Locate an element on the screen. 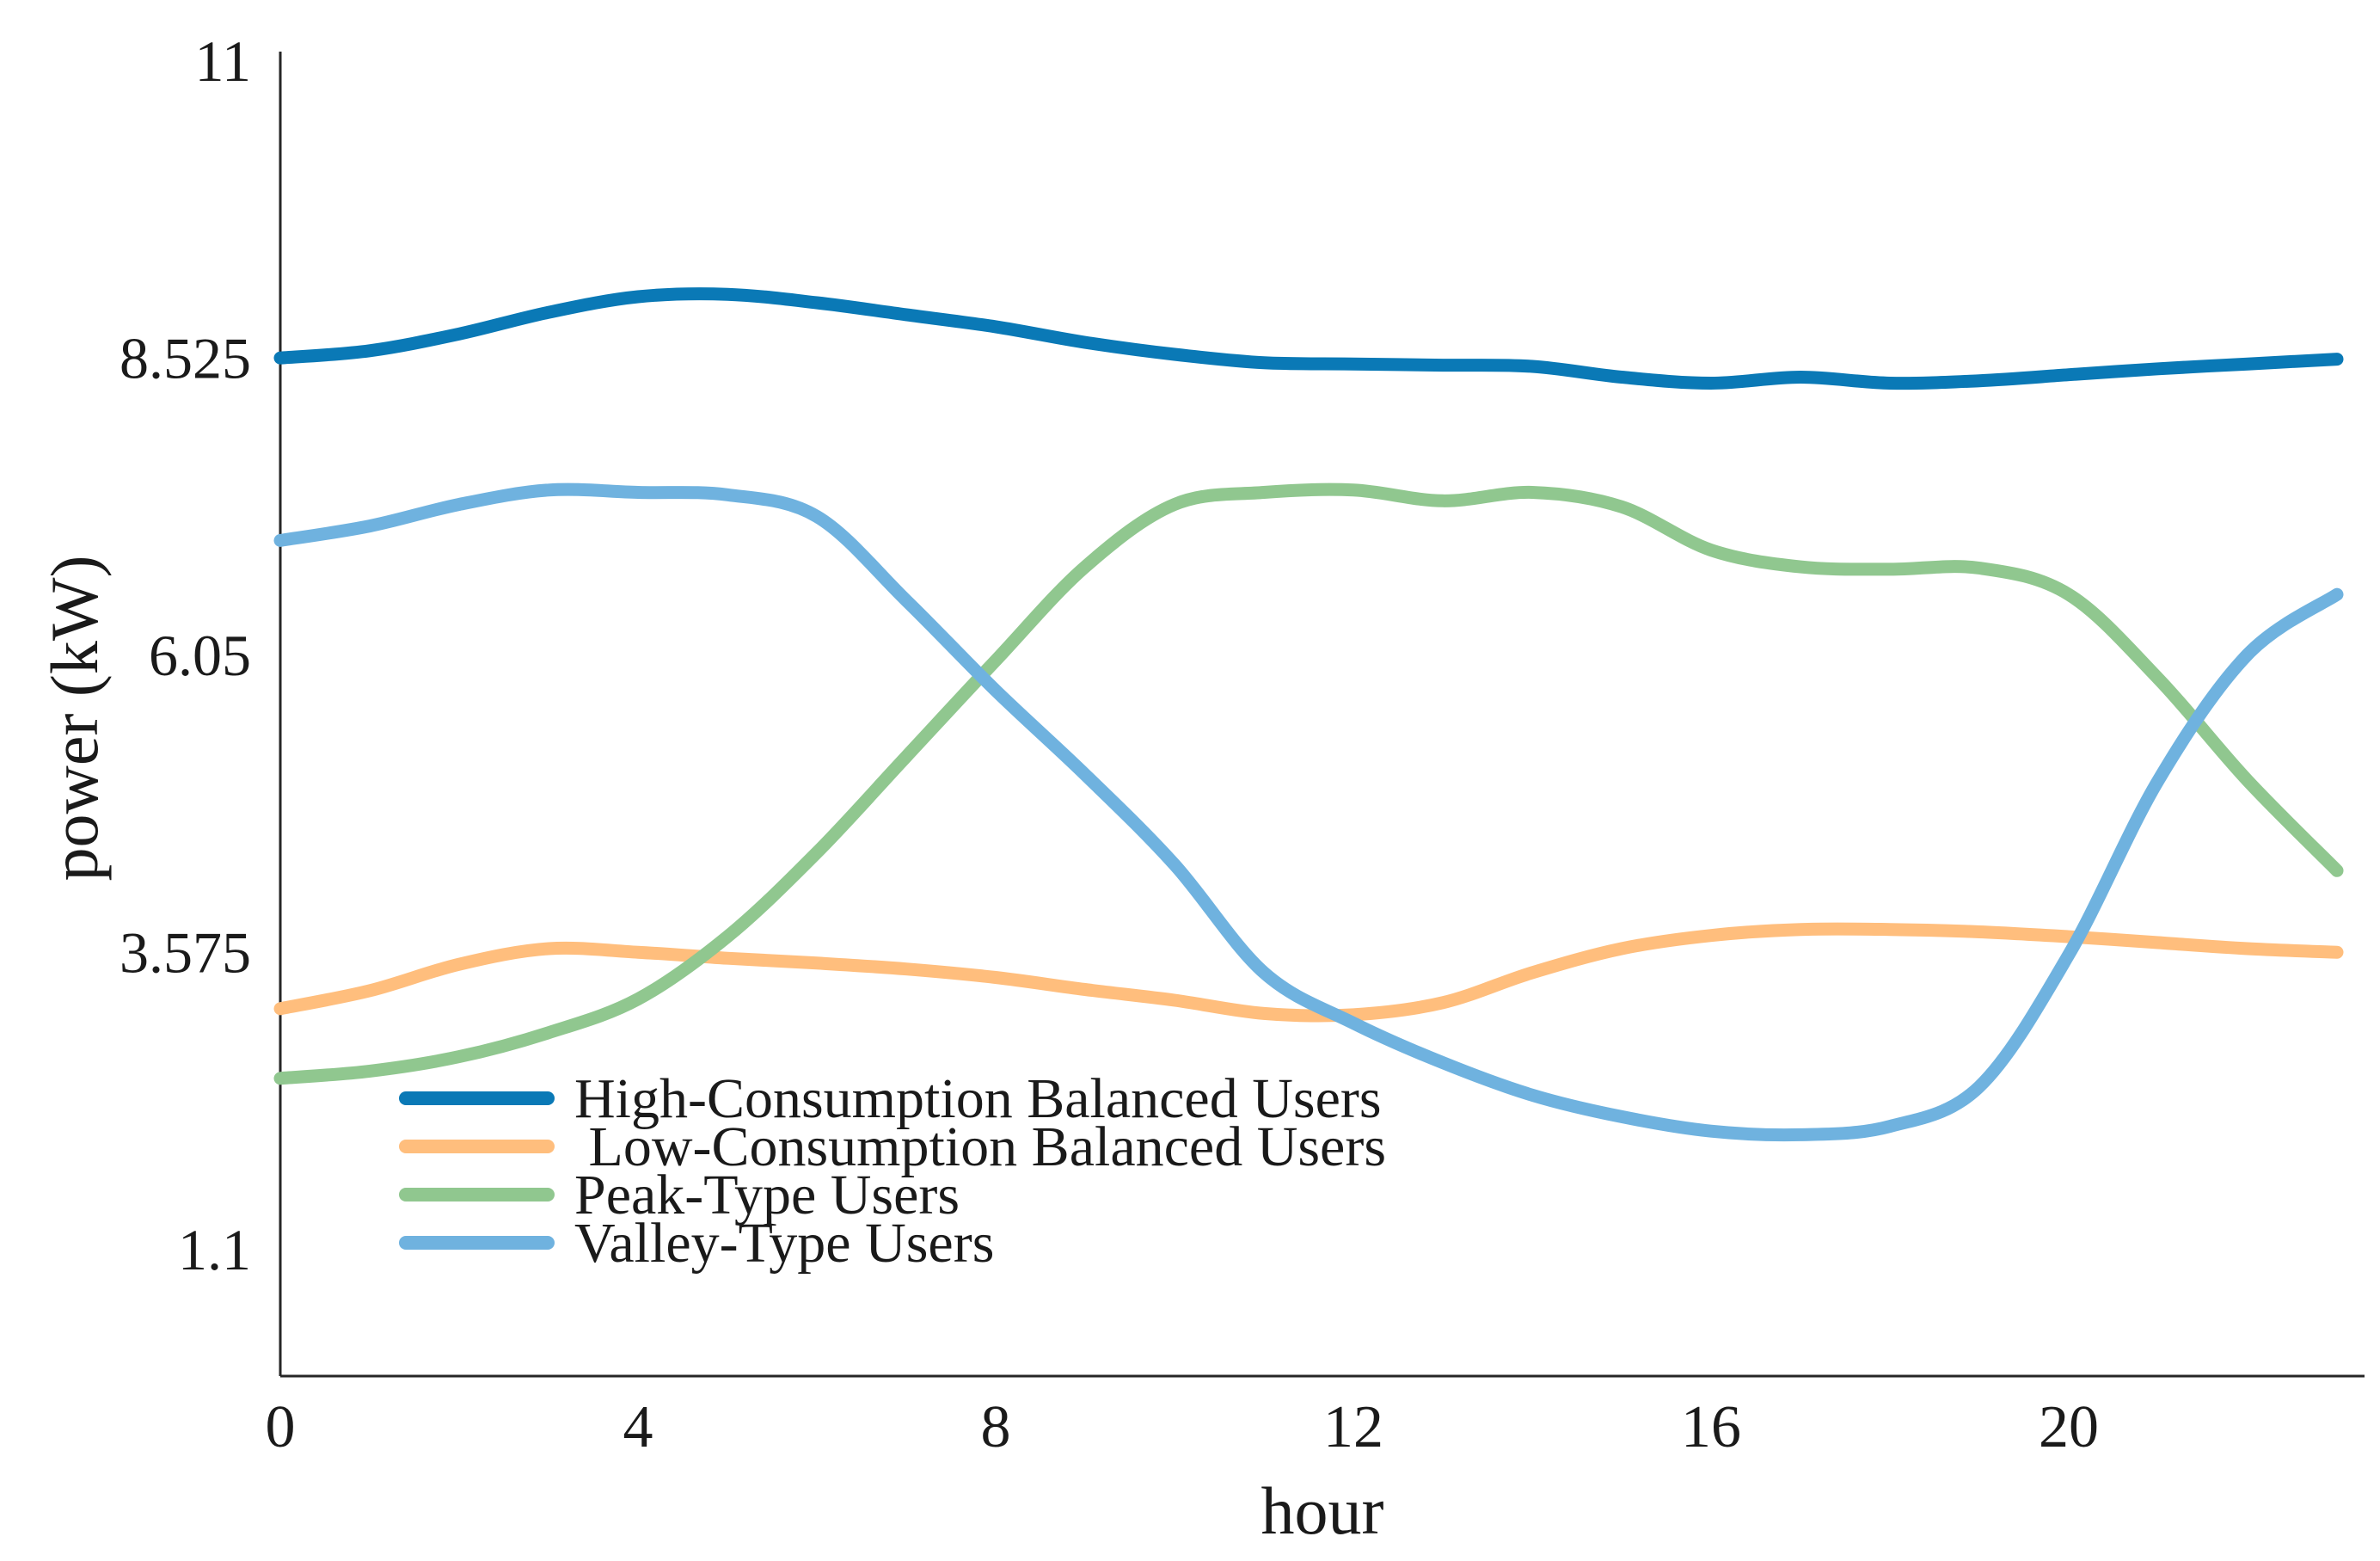 The height and width of the screenshot is (1561, 2380). y-tick-label: 11 is located at coordinates (223, 61).